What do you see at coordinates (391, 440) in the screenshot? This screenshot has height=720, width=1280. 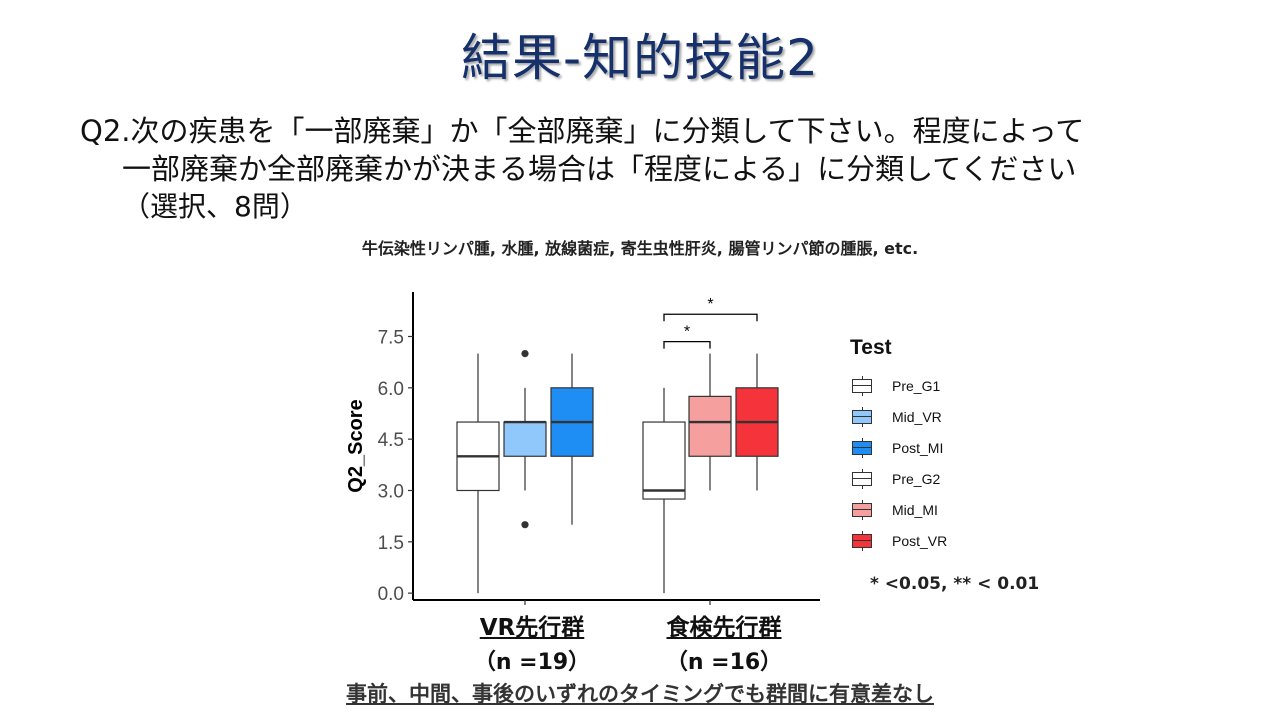 I see `y-tick-label: 4.5` at bounding box center [391, 440].